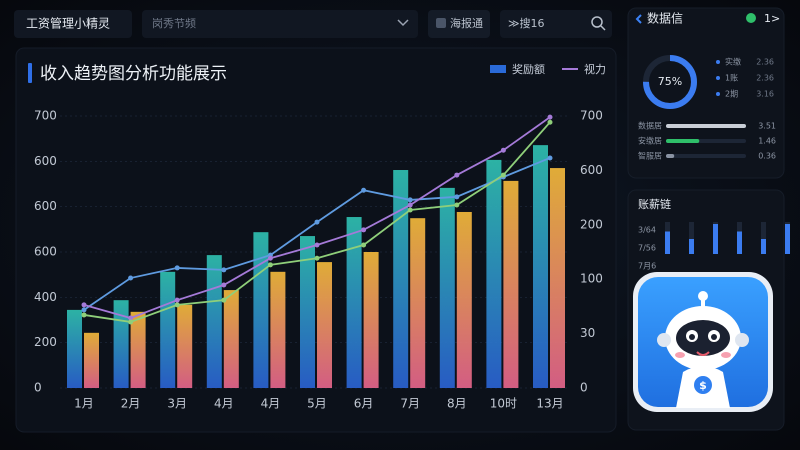 The width and height of the screenshot is (800, 450). What do you see at coordinates (280, 24) in the screenshot?
I see `search-box` at bounding box center [280, 24].